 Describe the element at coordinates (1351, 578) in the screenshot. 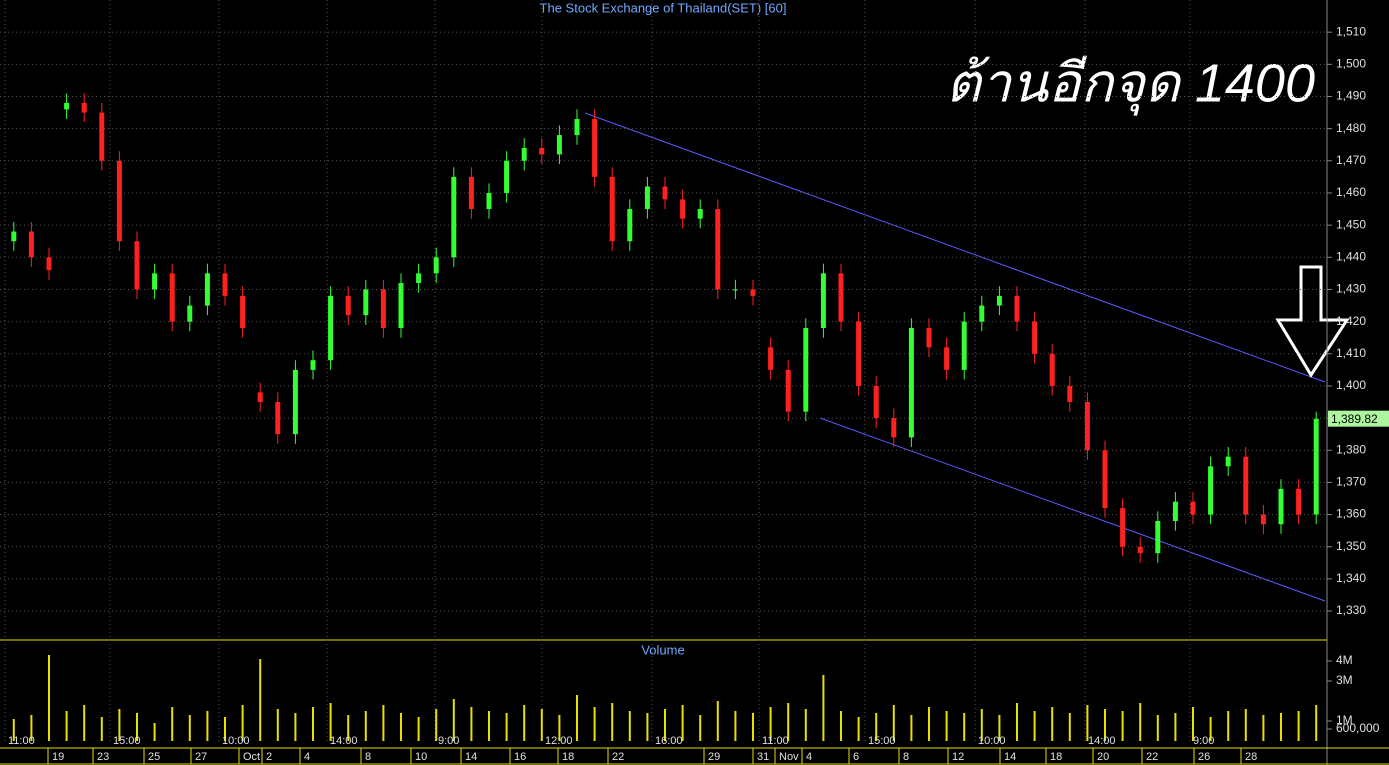

I see `y-tick-label: 1,340` at that location.